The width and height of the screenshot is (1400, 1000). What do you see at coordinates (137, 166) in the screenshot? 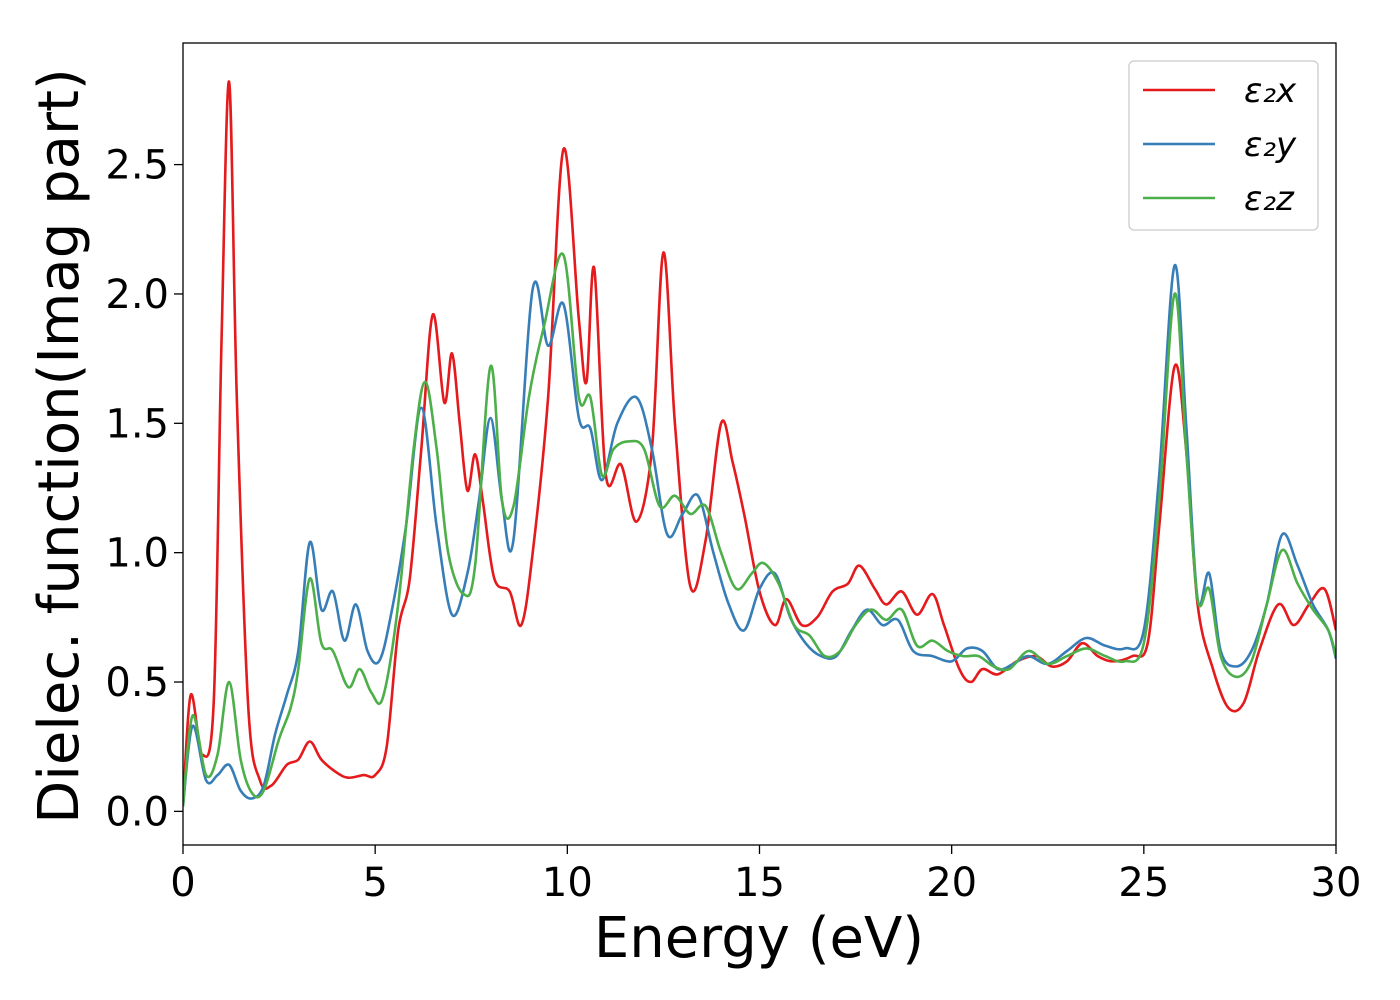
I see `y-tick-label: 2.5` at bounding box center [137, 166].